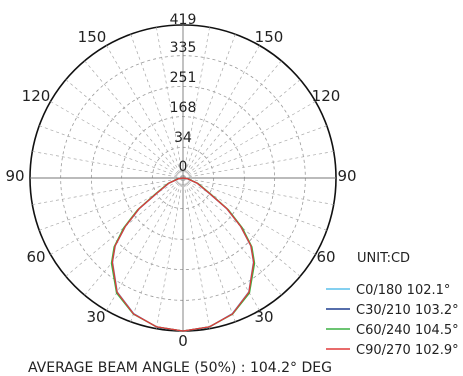  What do you see at coordinates (180, 368) in the screenshot?
I see `beam-angle-note: AVERAGE BEAM ANGLE (50%) : 104.2° DEG` at bounding box center [180, 368].